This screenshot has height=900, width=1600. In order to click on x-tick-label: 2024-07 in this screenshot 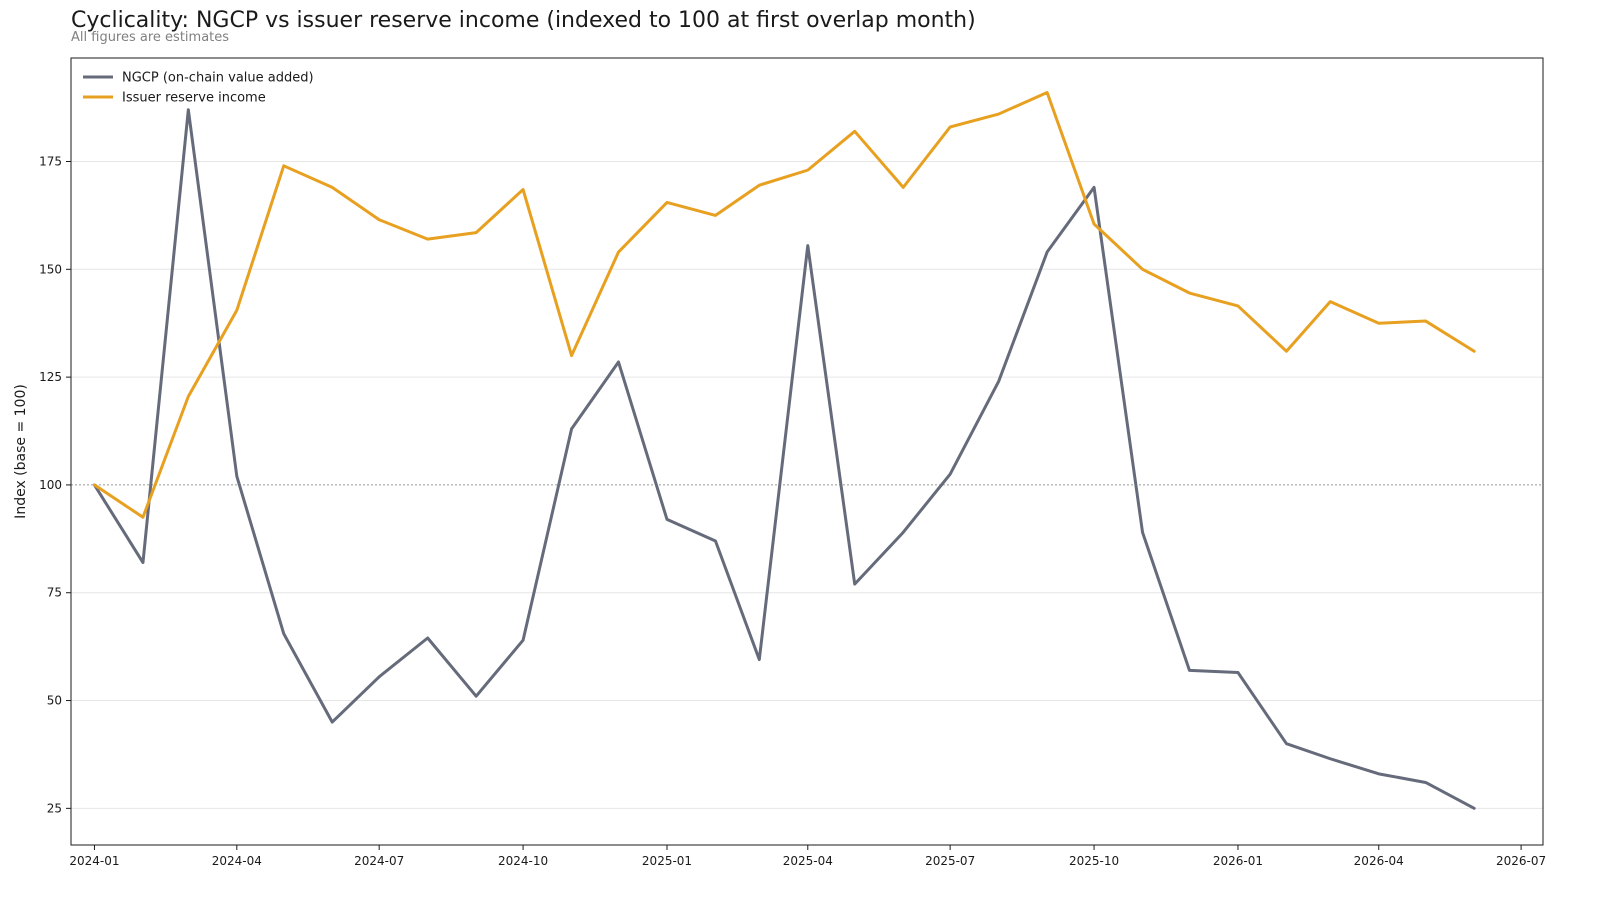, I will do `click(379, 861)`.